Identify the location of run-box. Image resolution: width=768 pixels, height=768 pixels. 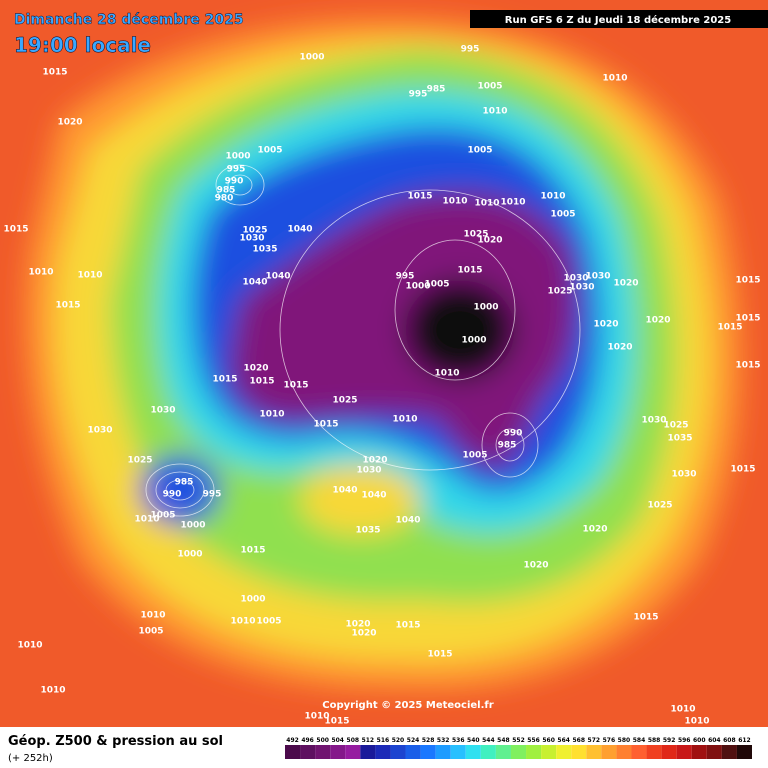
(619, 19).